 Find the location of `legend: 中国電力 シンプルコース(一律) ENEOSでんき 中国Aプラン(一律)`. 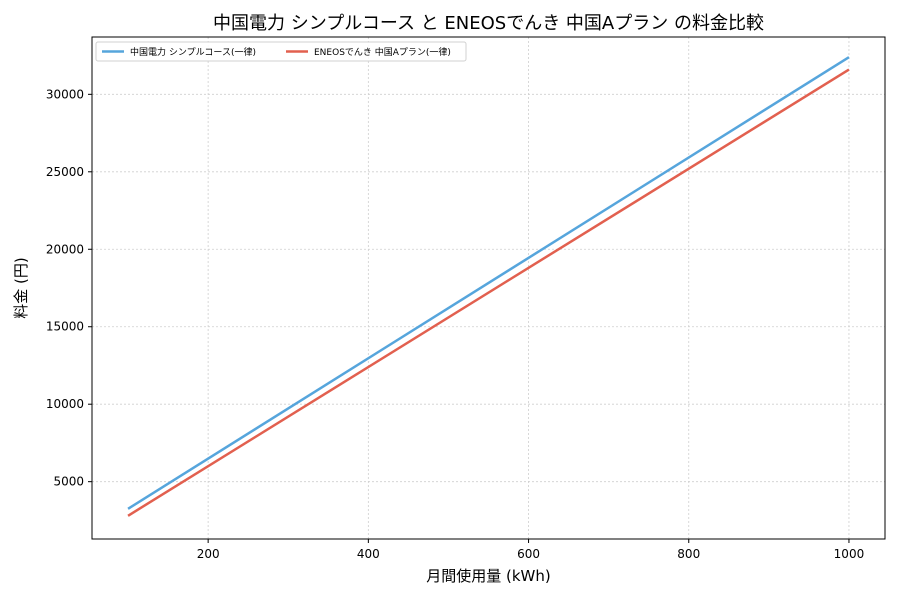

legend: 中国電力 シンプルコース(一律) ENEOSでんき 中国Aプラン(一律) is located at coordinates (281, 51).